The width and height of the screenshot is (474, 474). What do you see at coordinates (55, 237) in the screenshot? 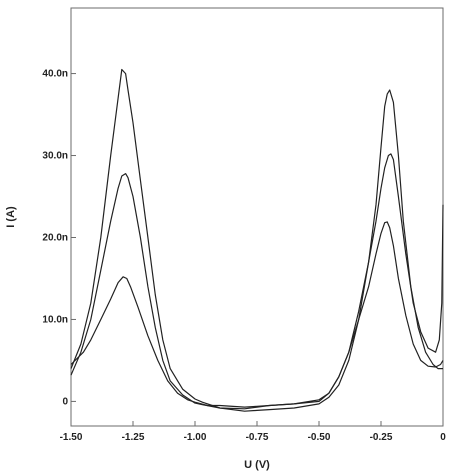
I see `y-tick-label: 20.0n` at bounding box center [55, 237].